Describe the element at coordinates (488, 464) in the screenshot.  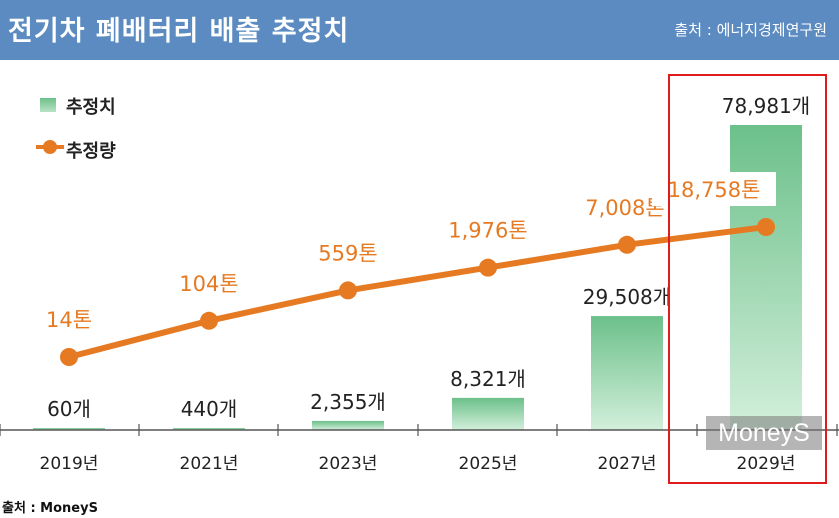
I see `x-tick-label-2025년: 2025년` at that location.